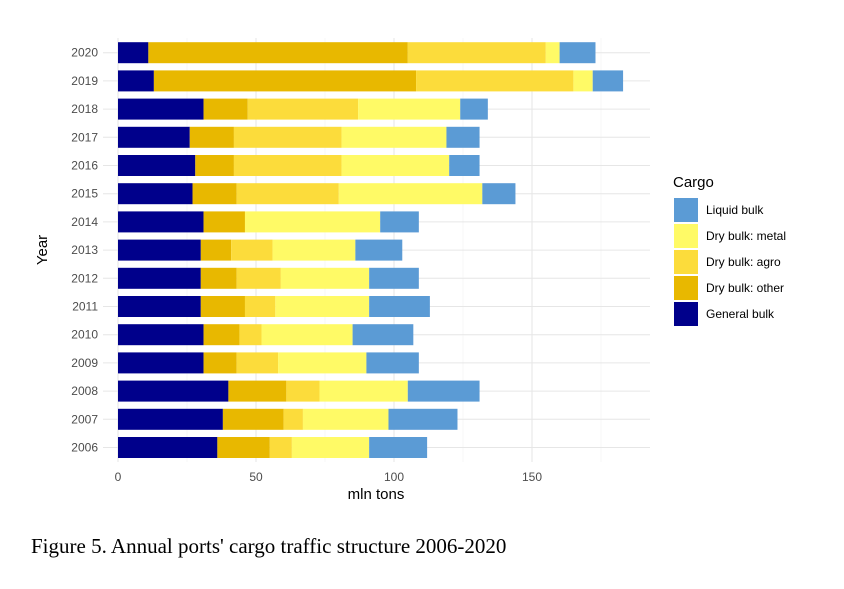 The image size is (844, 589). Describe the element at coordinates (394, 477) in the screenshot. I see `x-tick-label: 100` at that location.